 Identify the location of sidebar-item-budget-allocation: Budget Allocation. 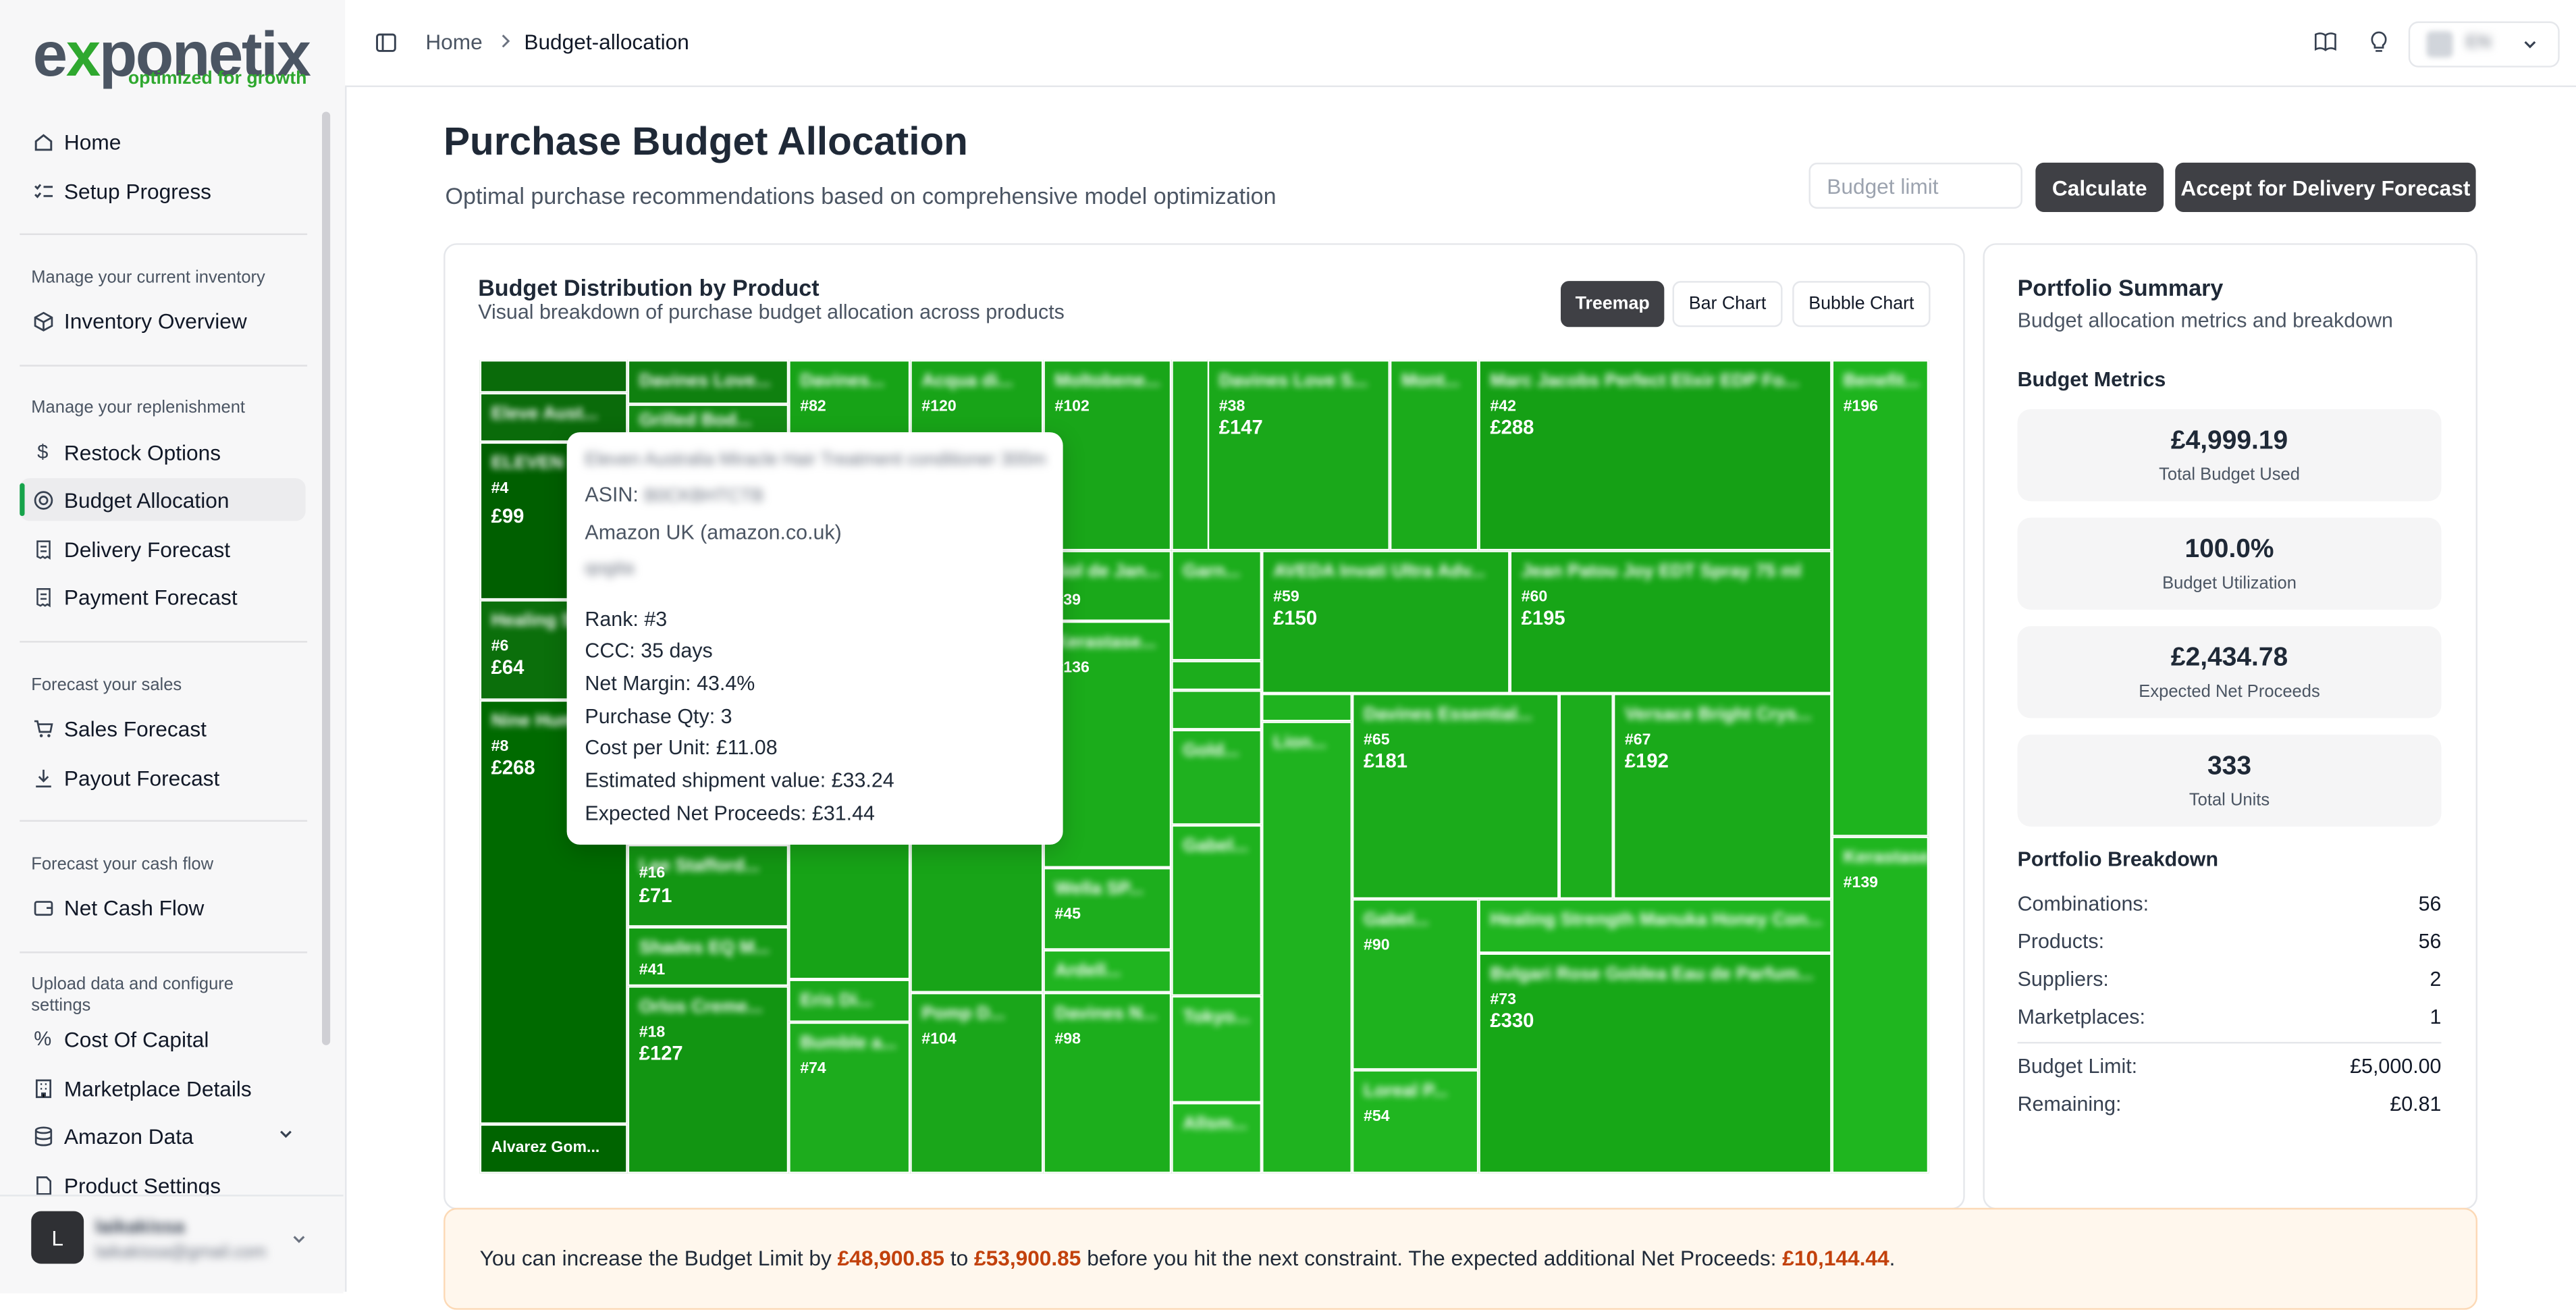
(163, 499).